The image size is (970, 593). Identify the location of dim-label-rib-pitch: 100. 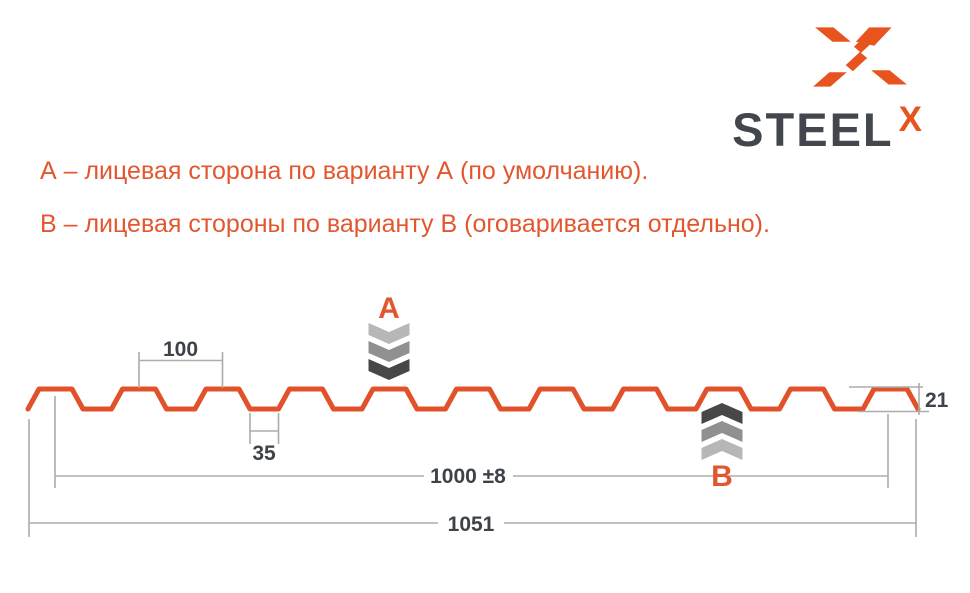
(180, 349).